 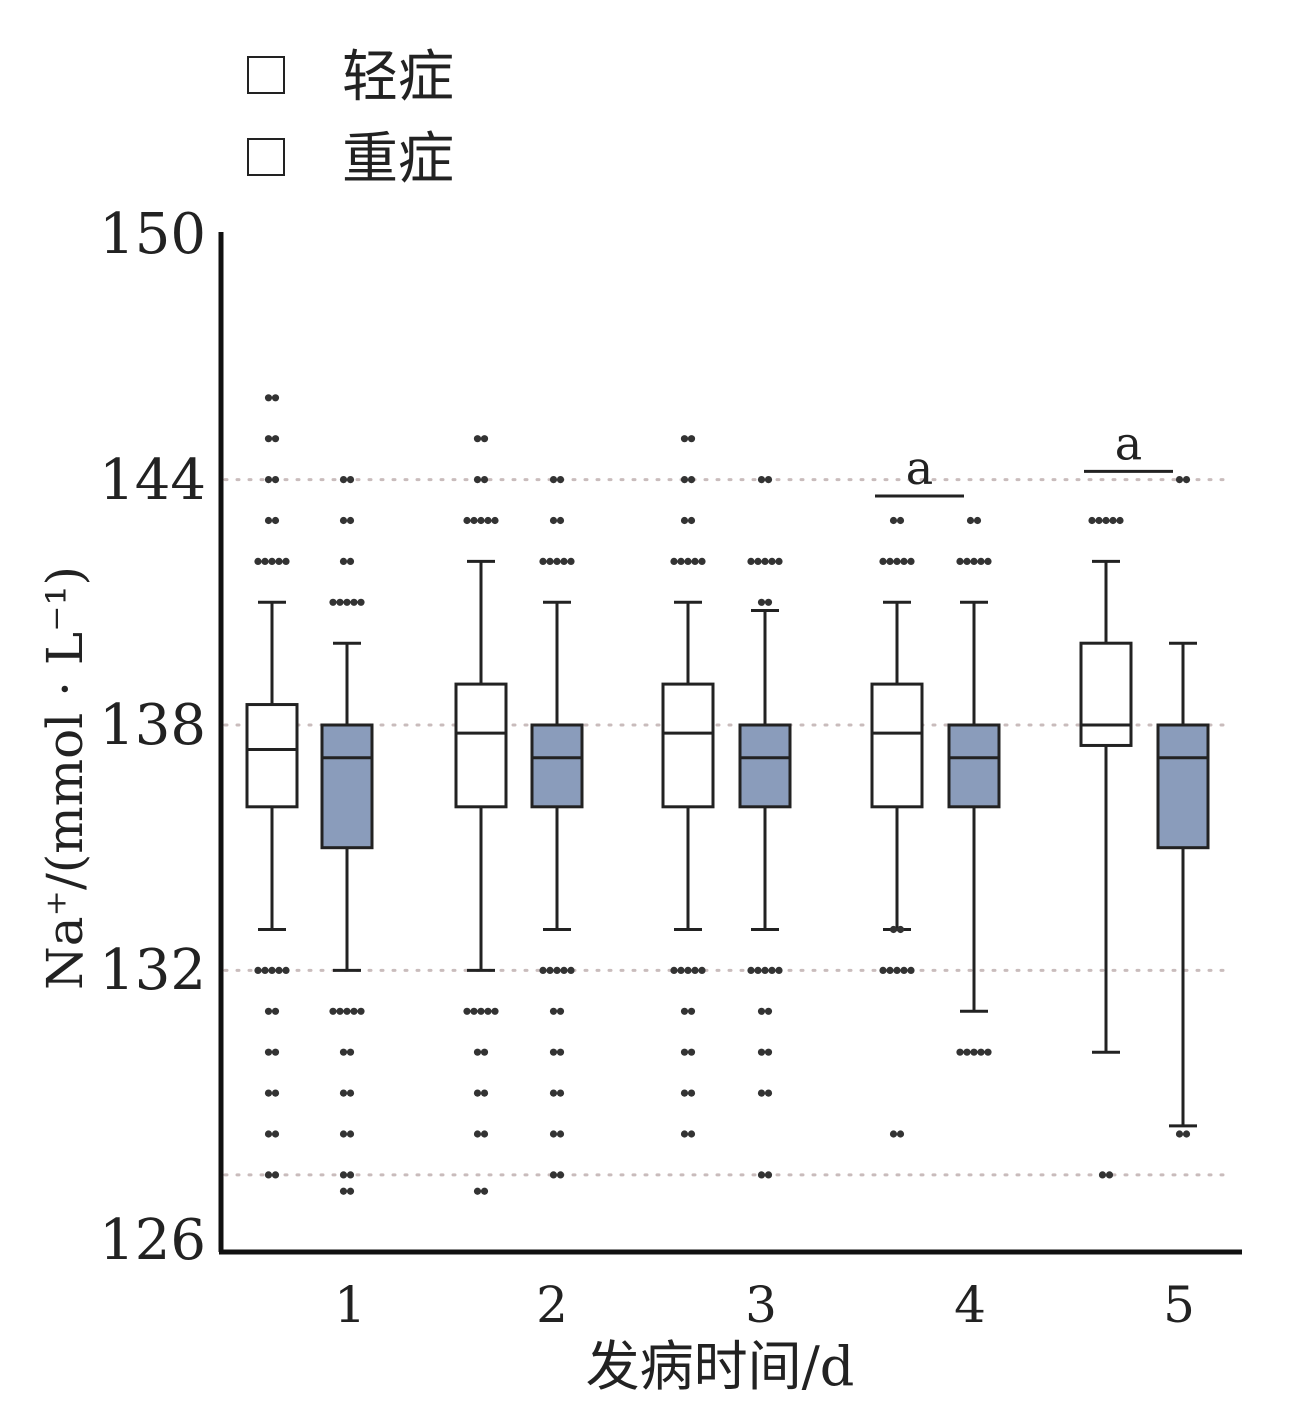 I want to click on legend-label-severe: 重症, so click(x=398, y=159).